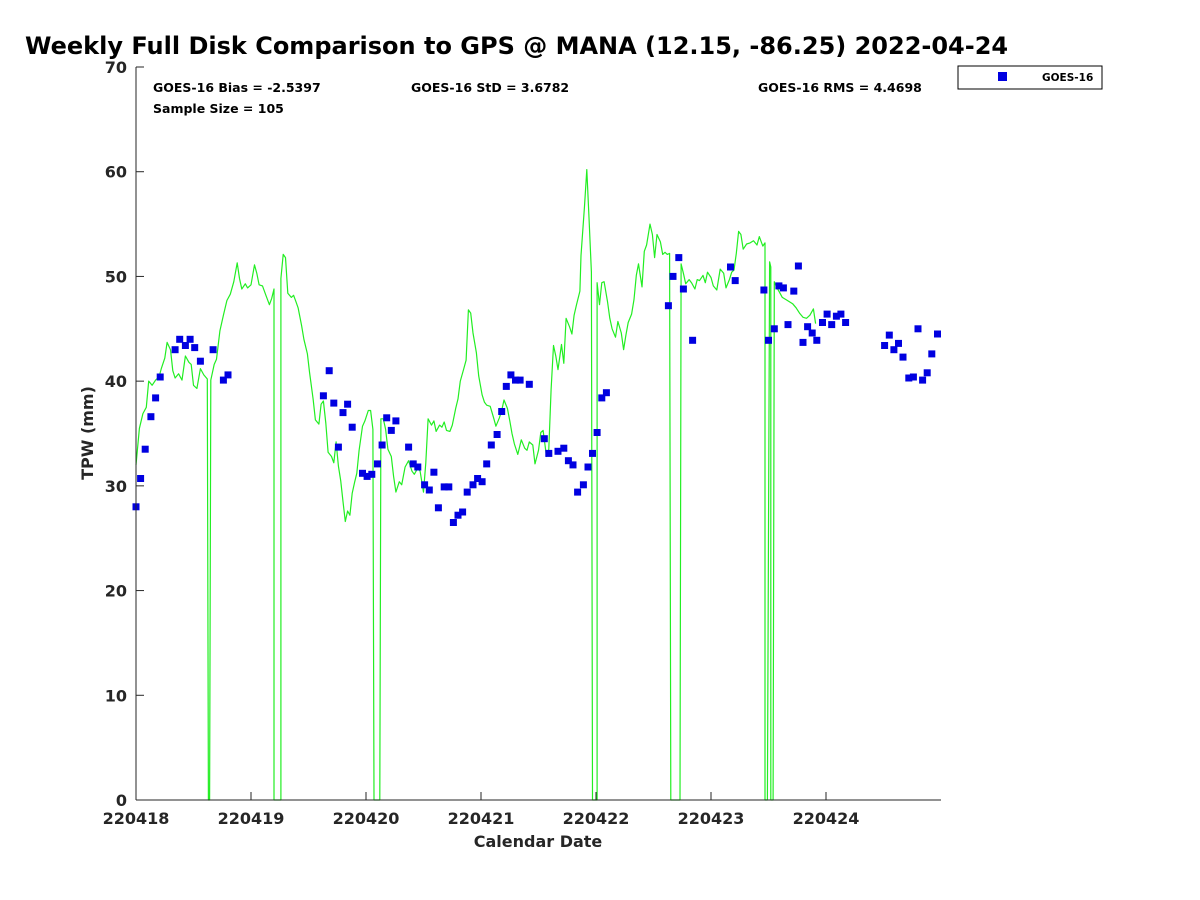 The width and height of the screenshot is (1200, 900). What do you see at coordinates (116, 276) in the screenshot?
I see `y-tick-label-50: 50` at bounding box center [116, 276].